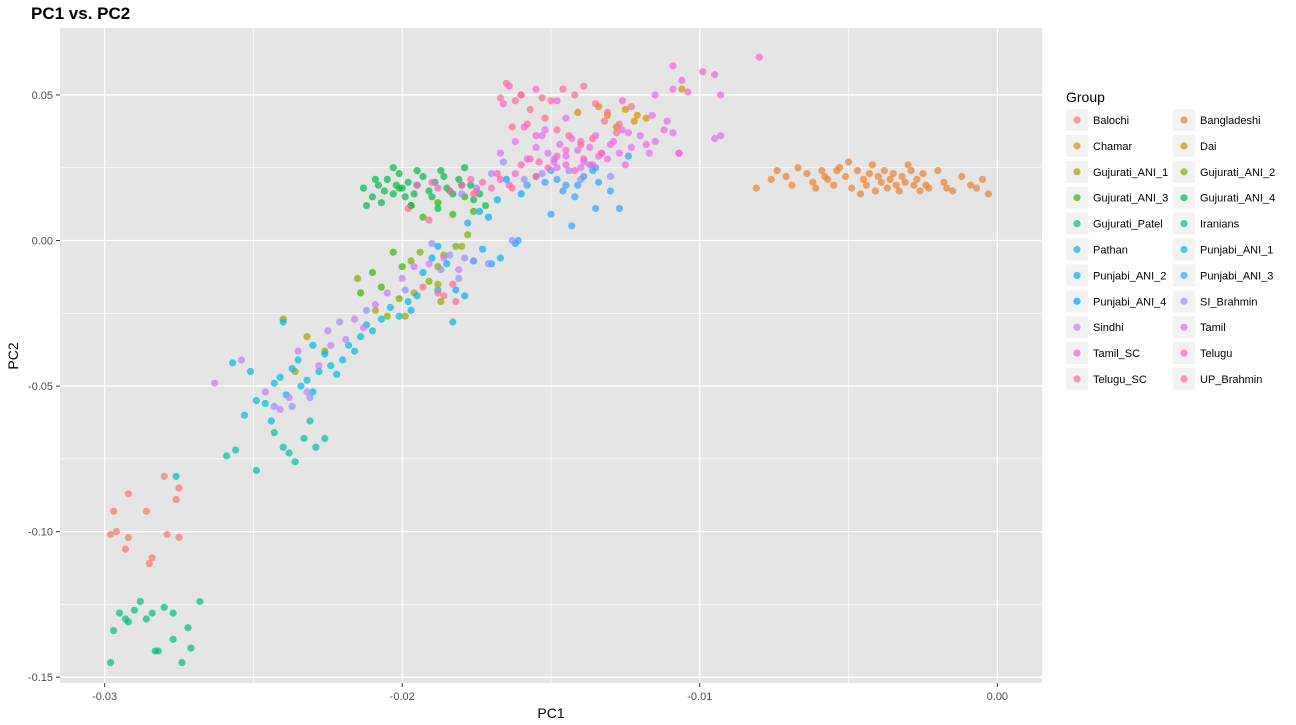 Image resolution: width=1296 pixels, height=725 pixels. Describe the element at coordinates (1129, 302) in the screenshot. I see `legend-label: Punjabi_ANI_4` at that location.